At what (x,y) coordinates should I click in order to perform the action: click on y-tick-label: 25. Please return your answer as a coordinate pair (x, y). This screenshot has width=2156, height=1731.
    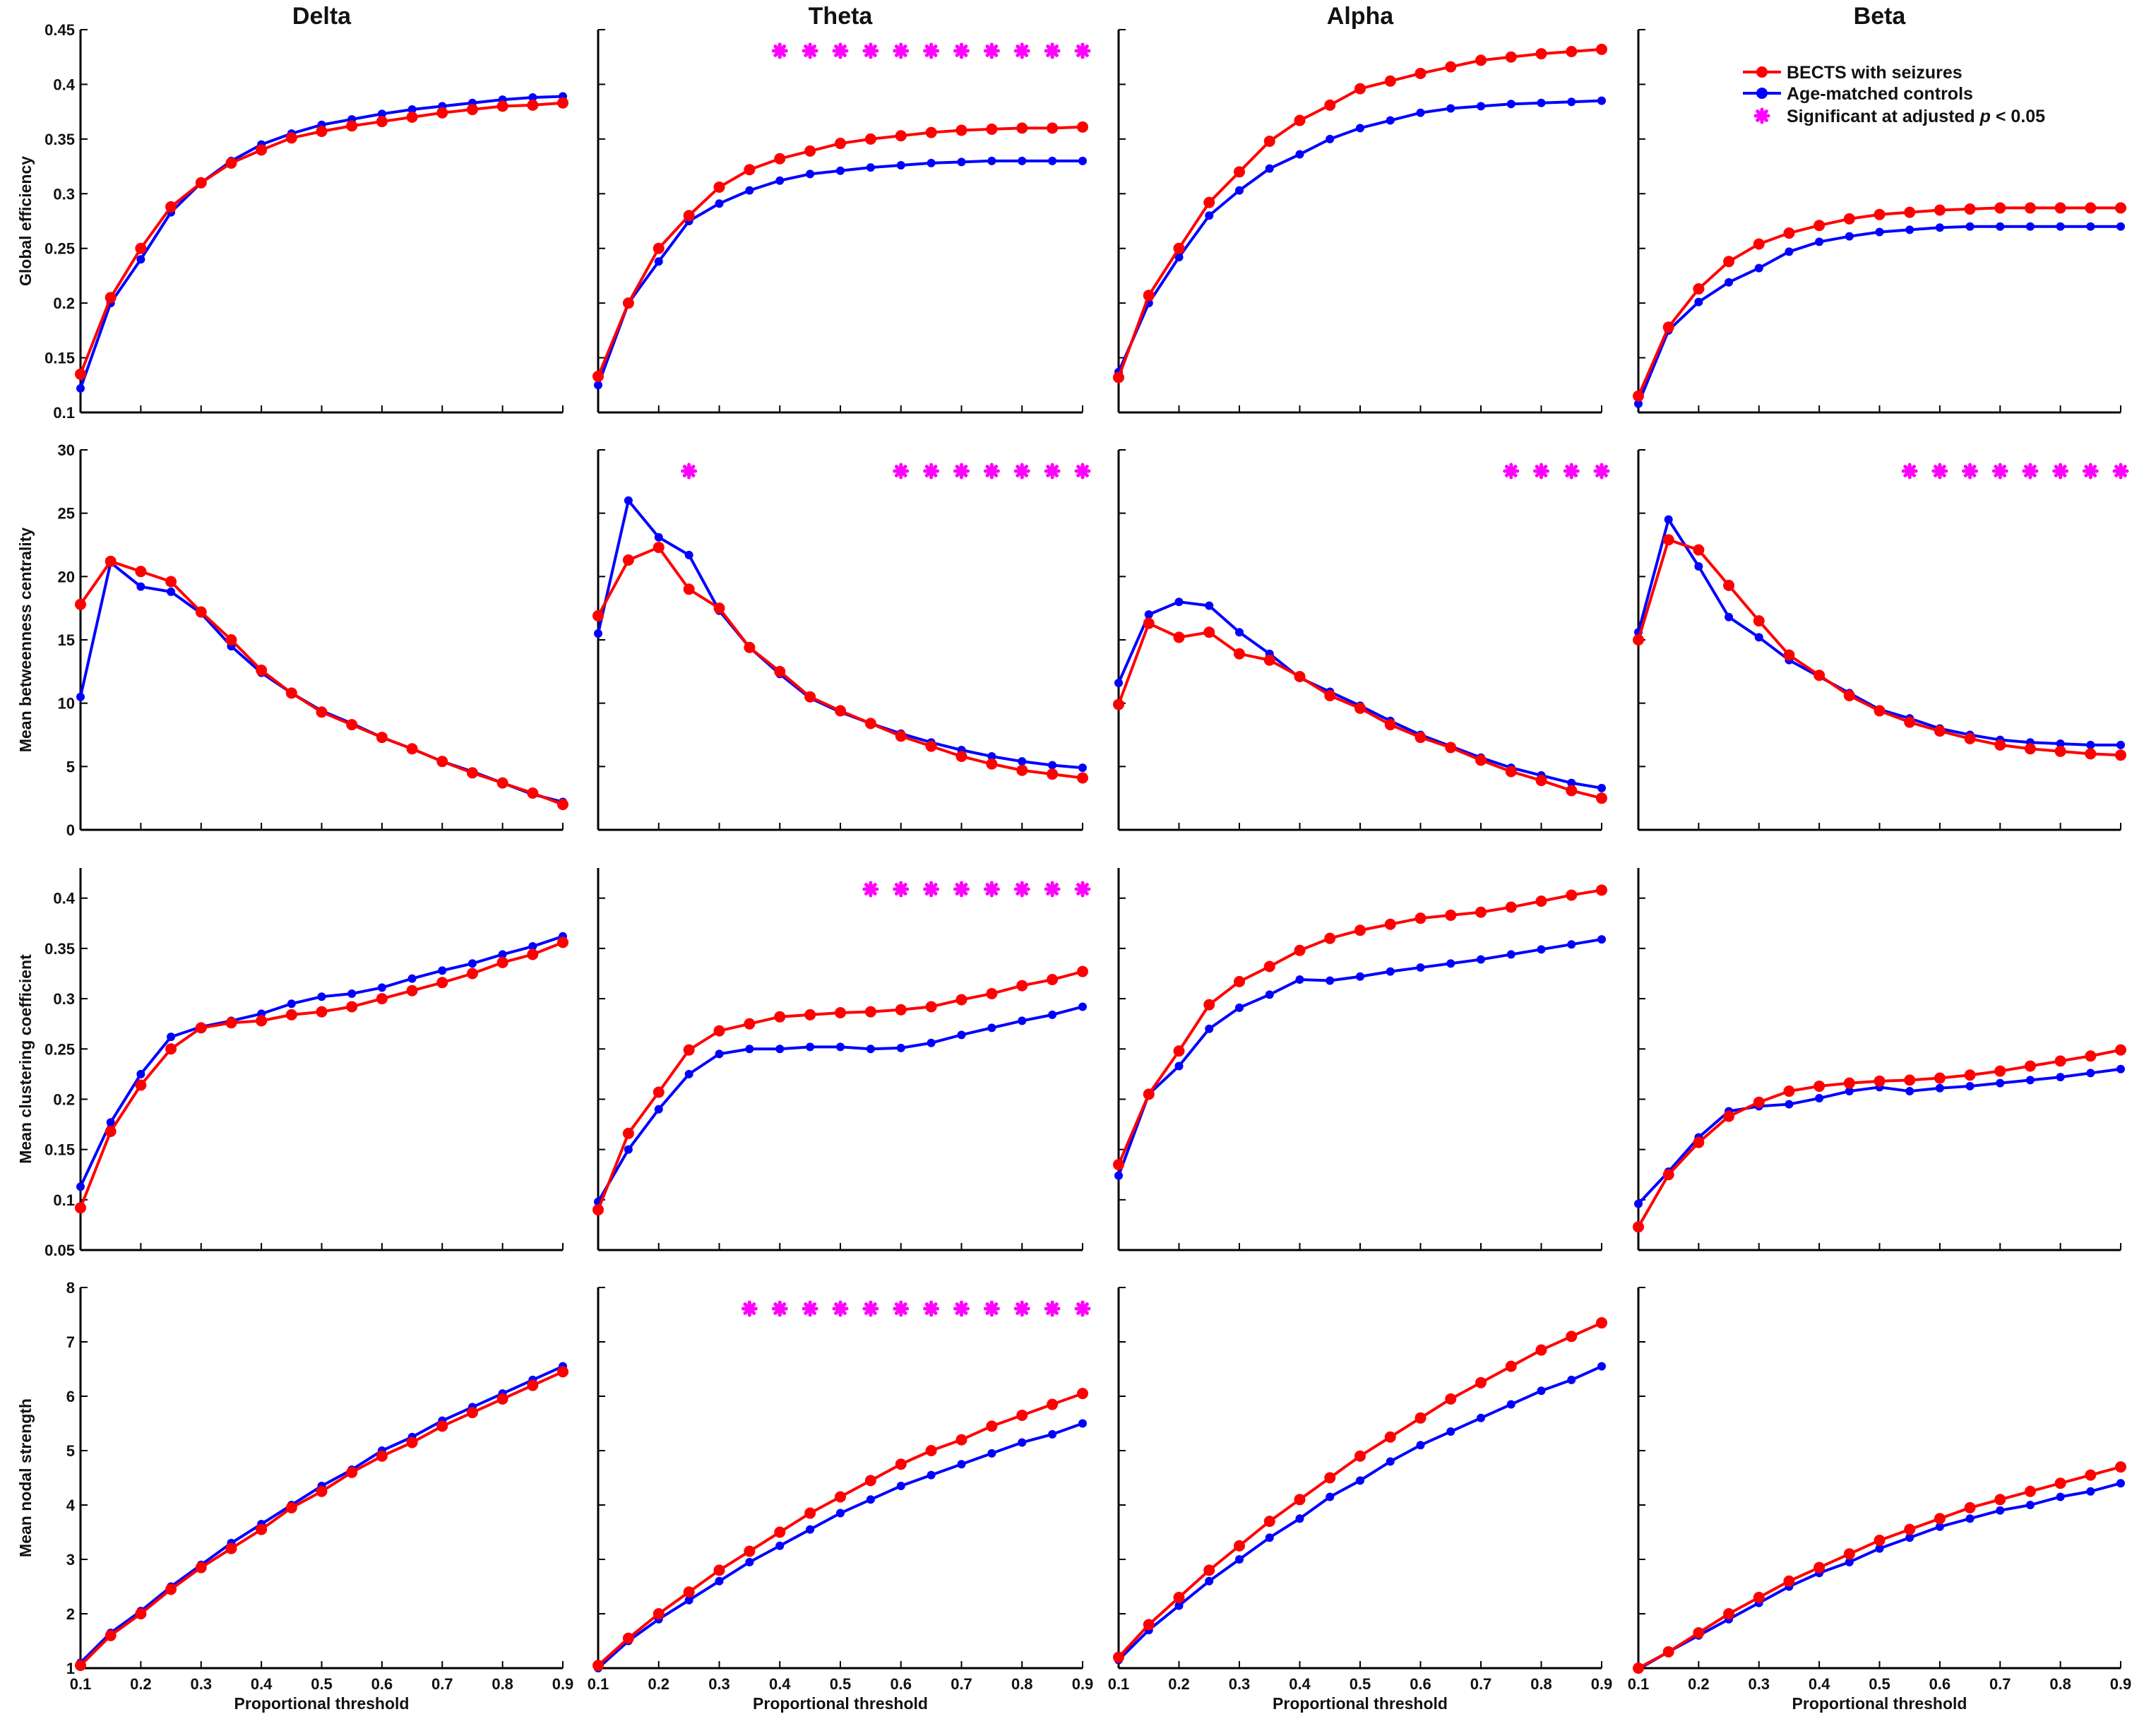
    Looking at the image, I should click on (66, 514).